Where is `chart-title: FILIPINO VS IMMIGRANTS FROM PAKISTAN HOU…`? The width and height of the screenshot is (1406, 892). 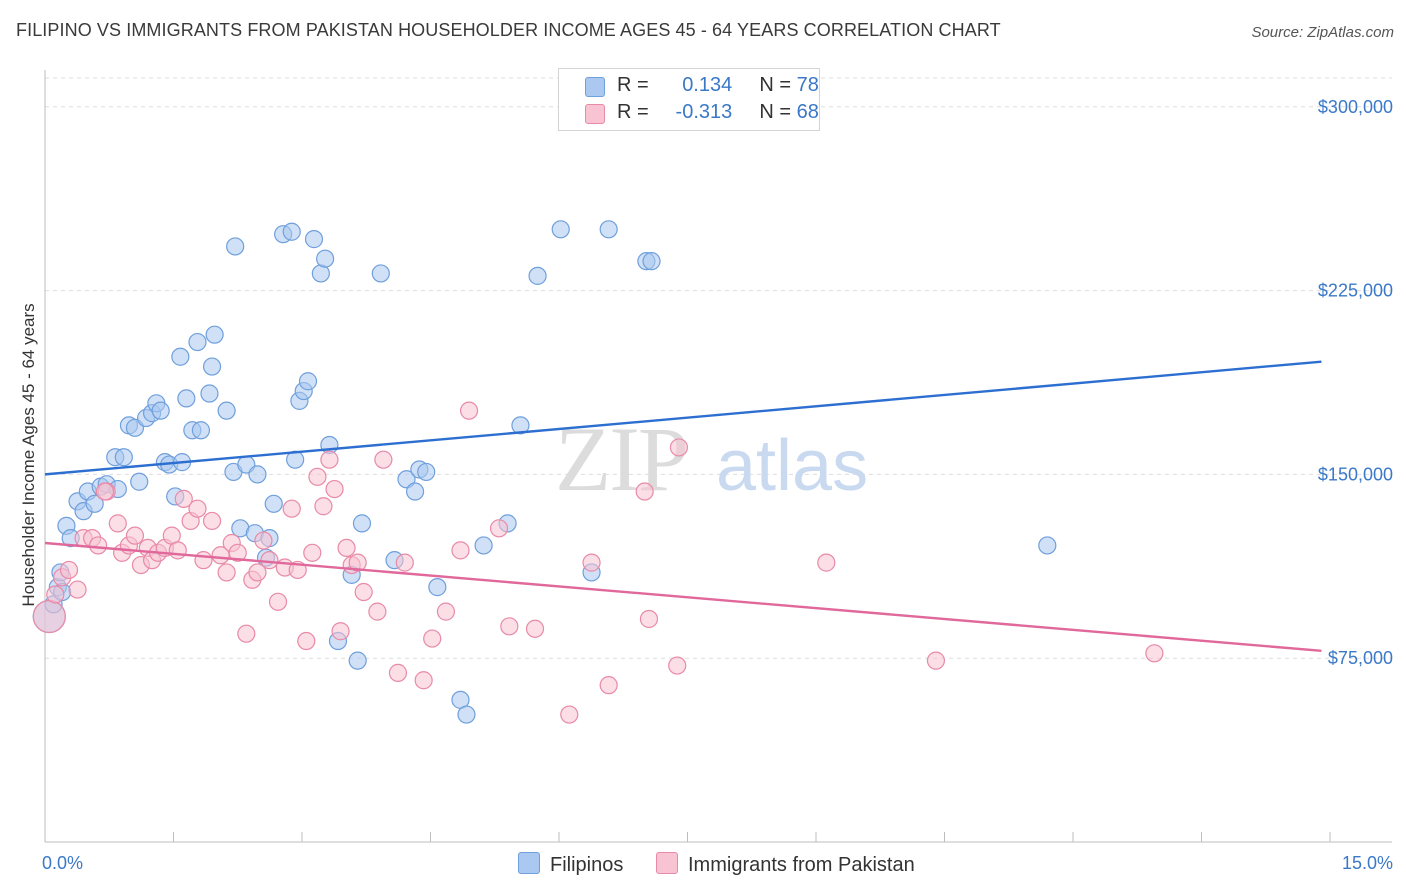 chart-title: FILIPINO VS IMMIGRANTS FROM PAKISTAN HOU… is located at coordinates (508, 30).